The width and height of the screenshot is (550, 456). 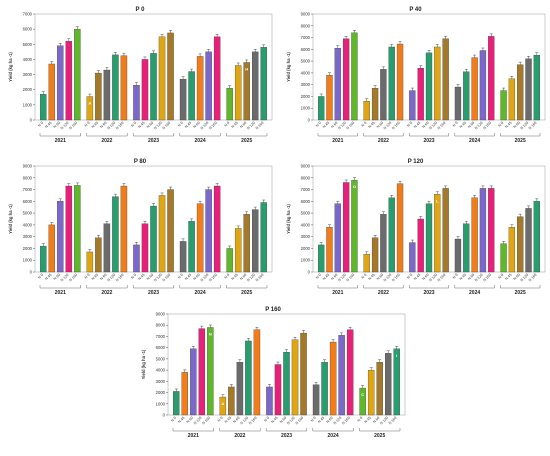 What do you see at coordinates (288, 67) in the screenshot?
I see `y-axis-label: Yield (kg ha -1)` at bounding box center [288, 67].